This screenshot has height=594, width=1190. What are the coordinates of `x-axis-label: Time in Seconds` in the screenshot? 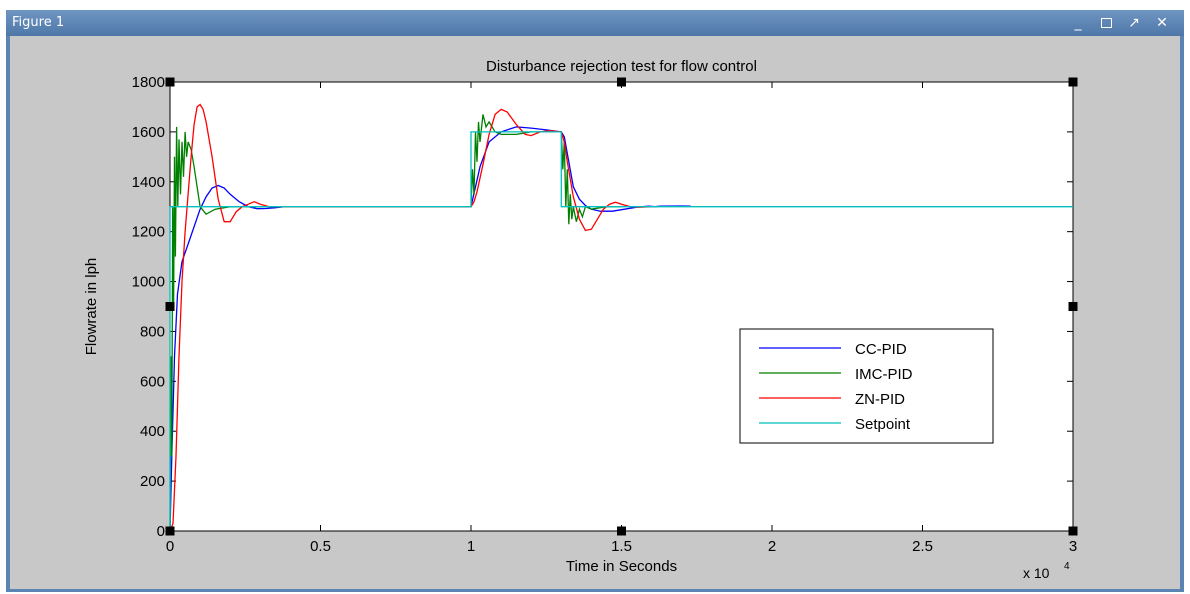 It's located at (621, 566).